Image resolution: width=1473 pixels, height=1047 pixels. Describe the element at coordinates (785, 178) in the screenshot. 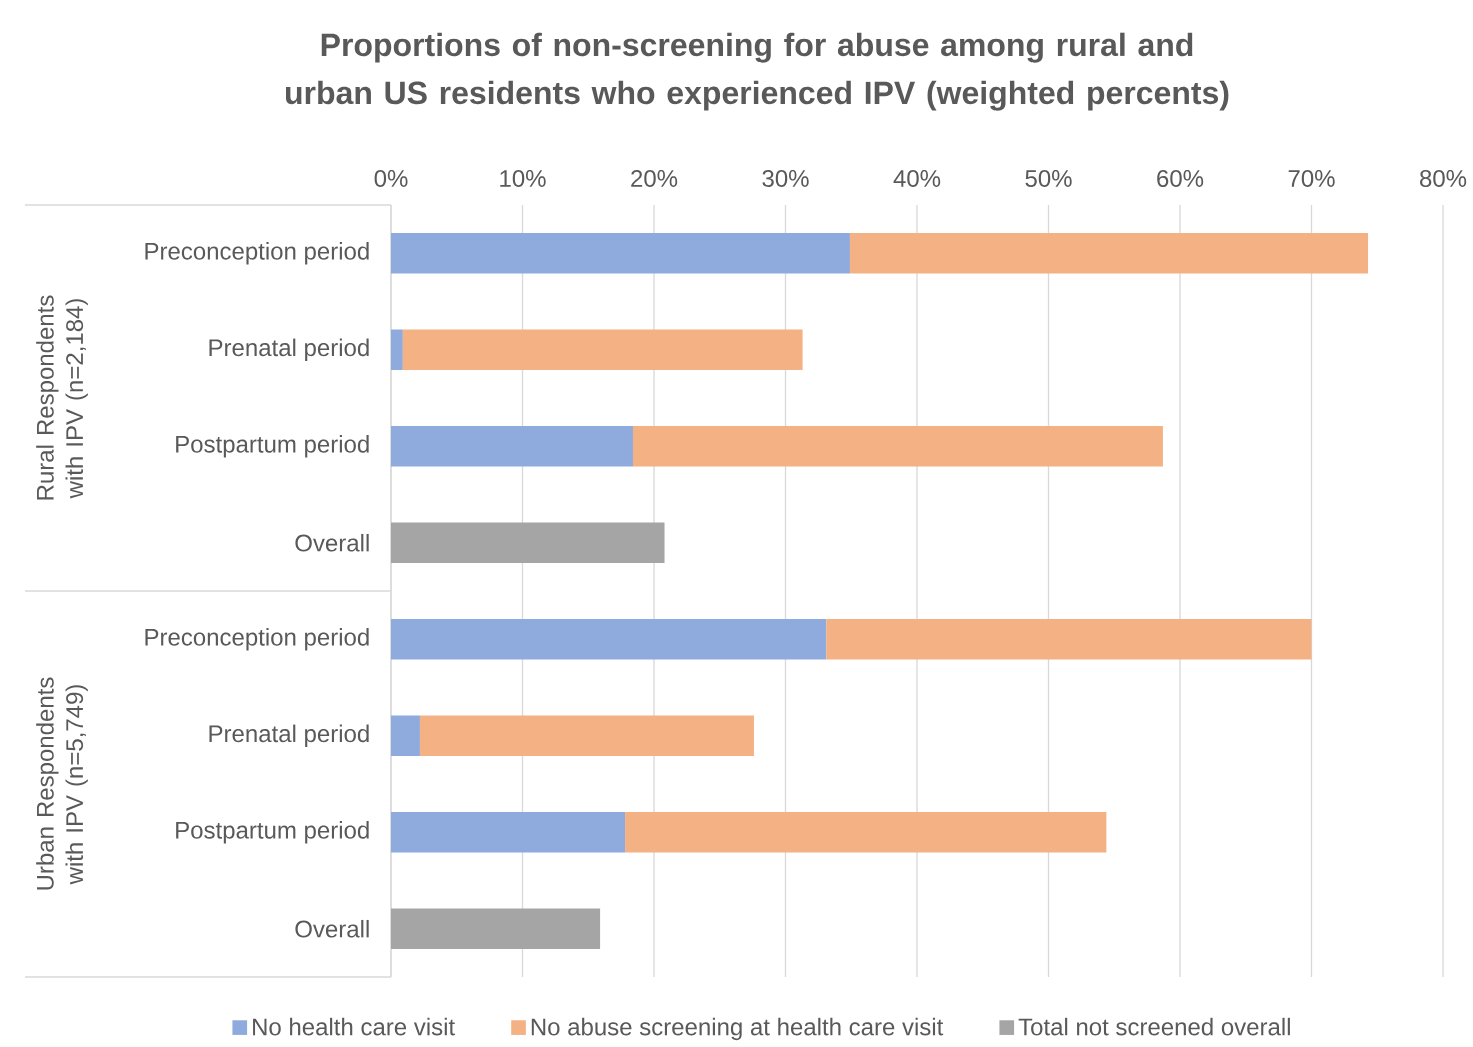

I see `x-tick-label: 30%` at that location.